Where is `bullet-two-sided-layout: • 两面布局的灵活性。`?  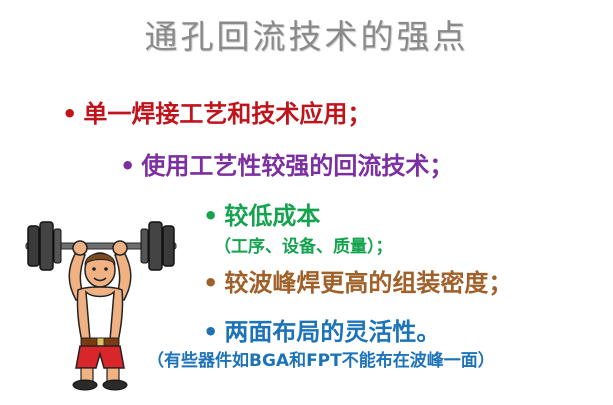
bullet-two-sided-layout: • 两面布局的灵活性。 is located at coordinates (321, 329).